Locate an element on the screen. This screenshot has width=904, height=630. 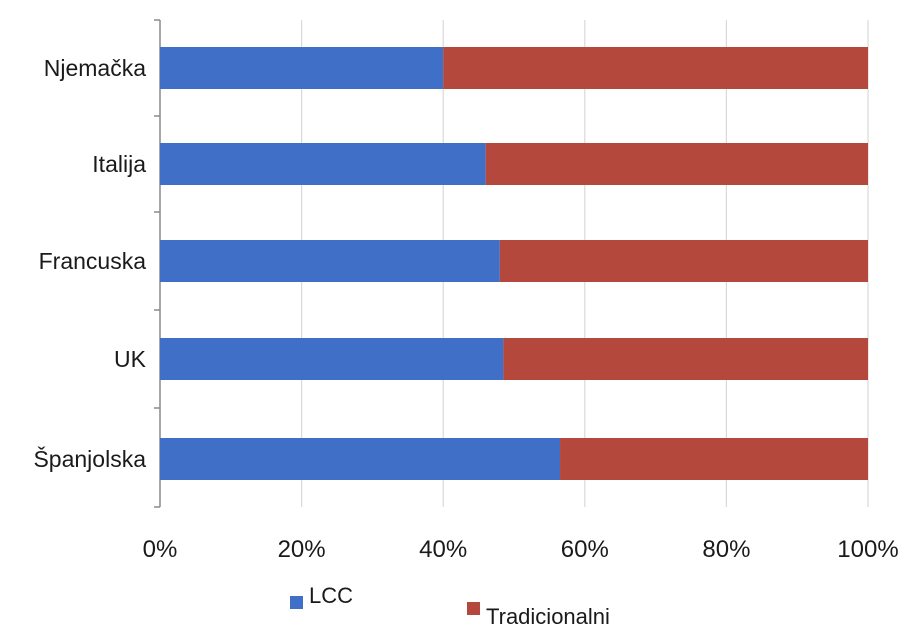
x-tick-label: 60% is located at coordinates (585, 549).